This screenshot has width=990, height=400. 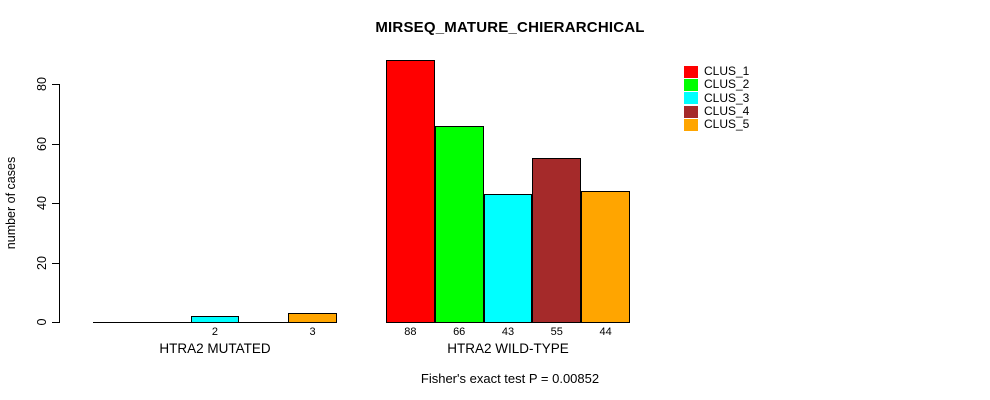 I want to click on bar-value-label: 43, so click(x=508, y=332).